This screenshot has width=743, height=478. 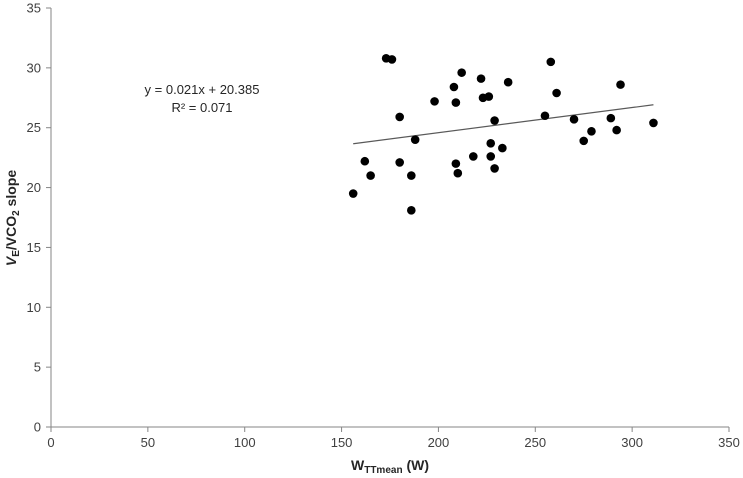 What do you see at coordinates (729, 442) in the screenshot?
I see `x-tick-label: 350` at bounding box center [729, 442].